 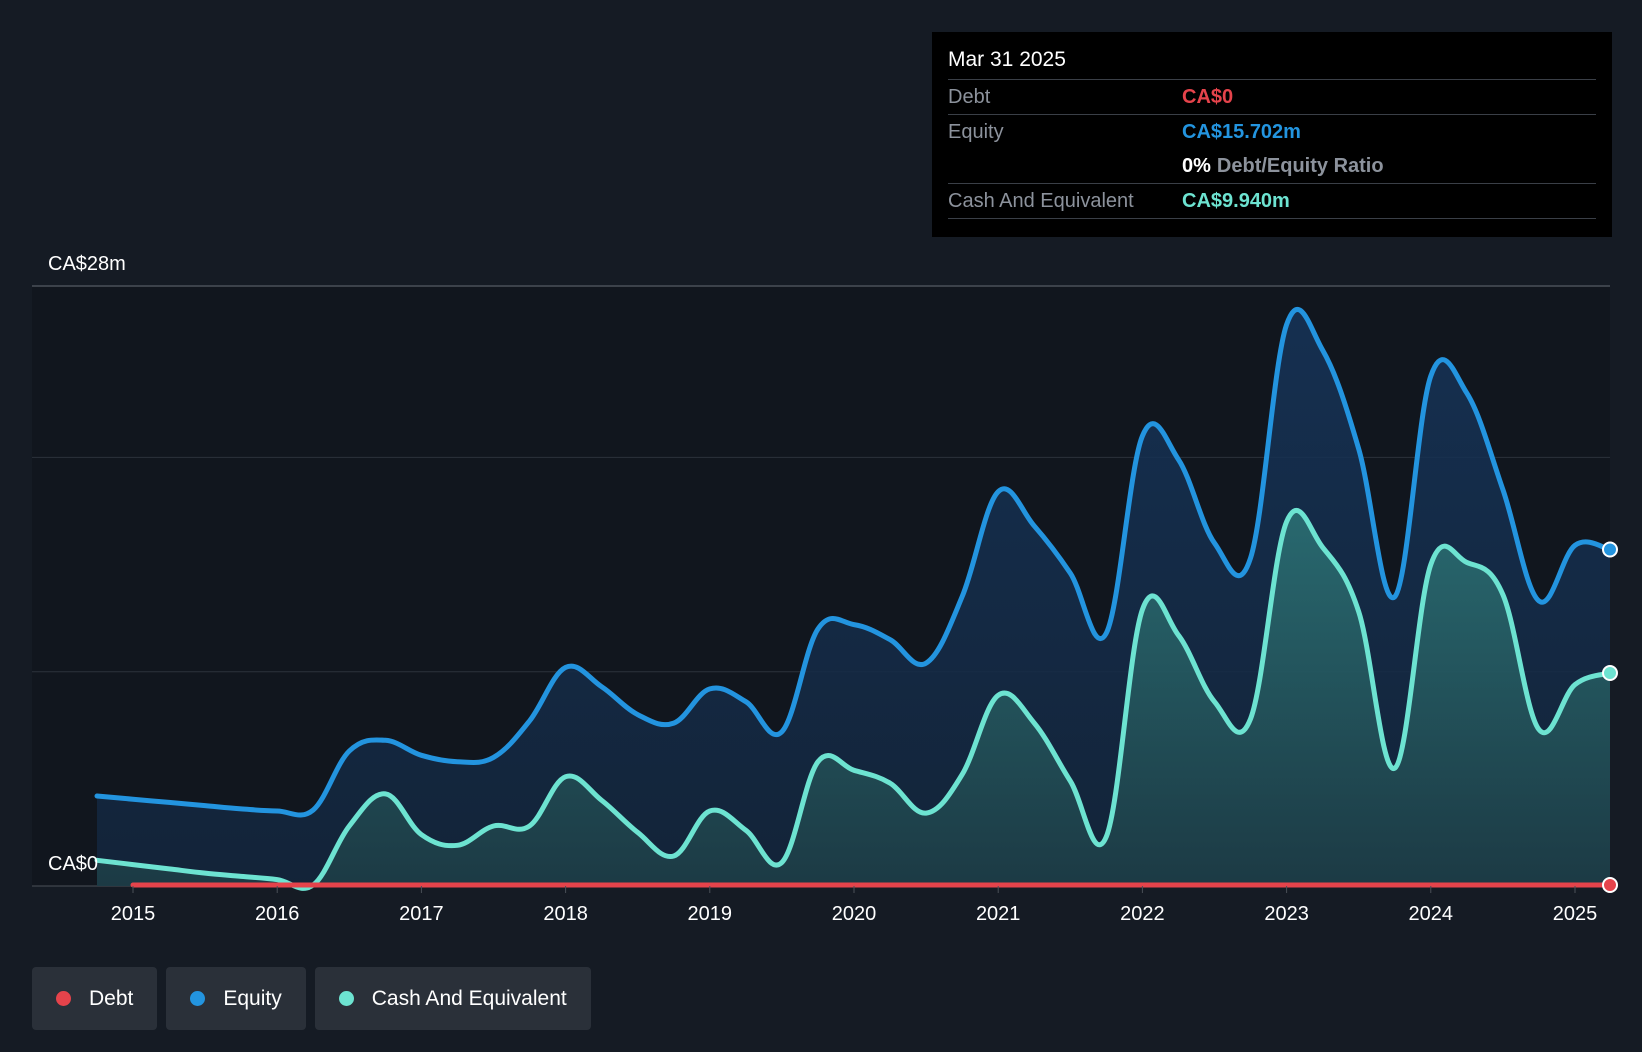 What do you see at coordinates (1610, 717) in the screenshot?
I see `end-markers` at bounding box center [1610, 717].